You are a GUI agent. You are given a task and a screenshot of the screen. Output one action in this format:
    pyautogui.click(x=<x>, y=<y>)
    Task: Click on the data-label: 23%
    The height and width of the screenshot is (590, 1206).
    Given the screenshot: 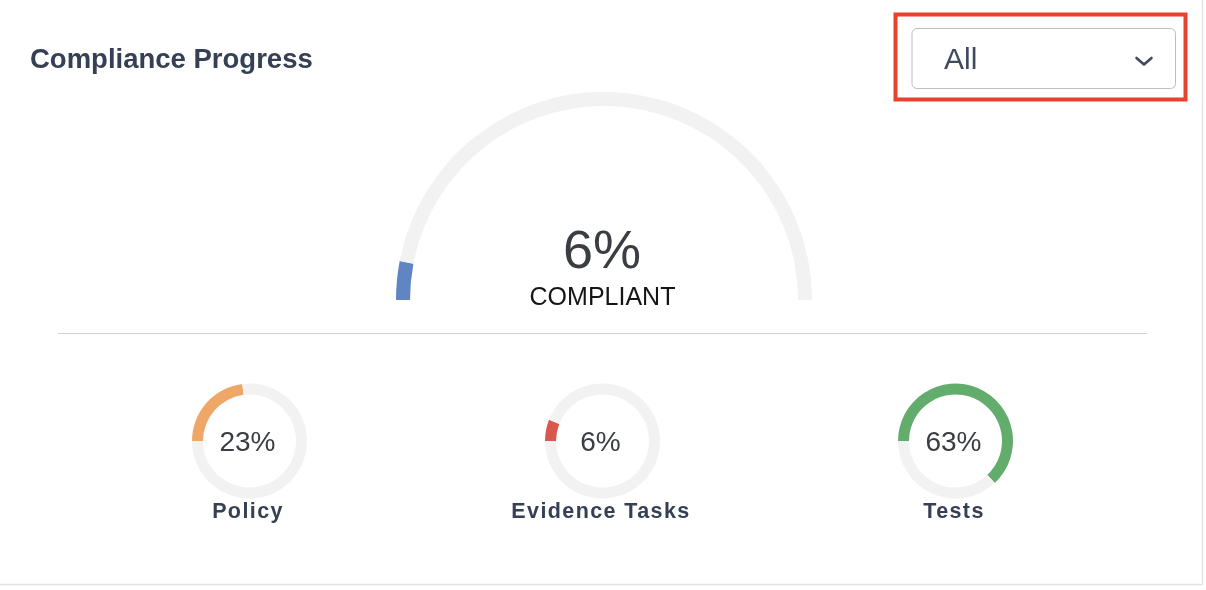 What is the action you would take?
    pyautogui.click(x=247, y=441)
    